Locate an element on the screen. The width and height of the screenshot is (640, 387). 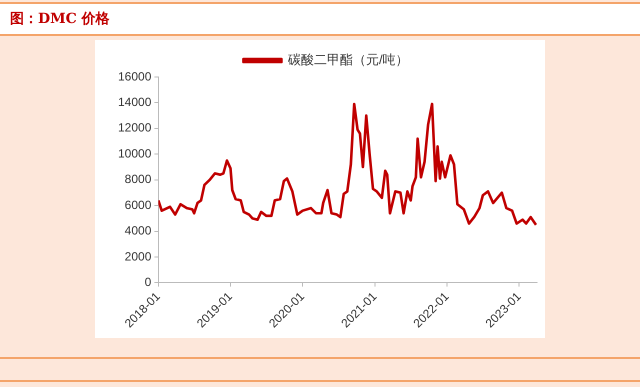
y-tick-label: 6000 is located at coordinates (138, 205).